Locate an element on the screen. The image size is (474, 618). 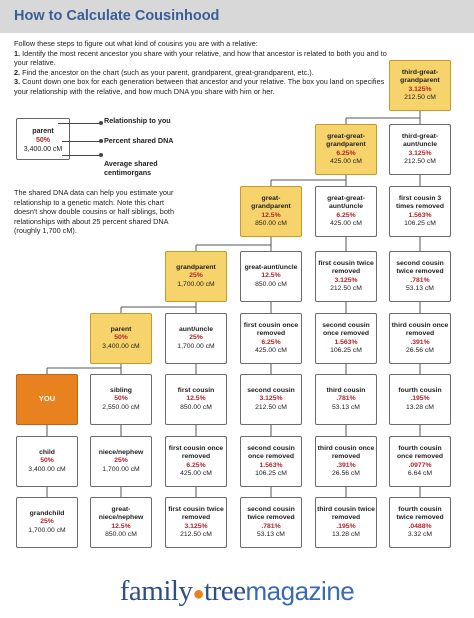
box-relationship: fourth cousin twice removed is located at coordinates (420, 513).